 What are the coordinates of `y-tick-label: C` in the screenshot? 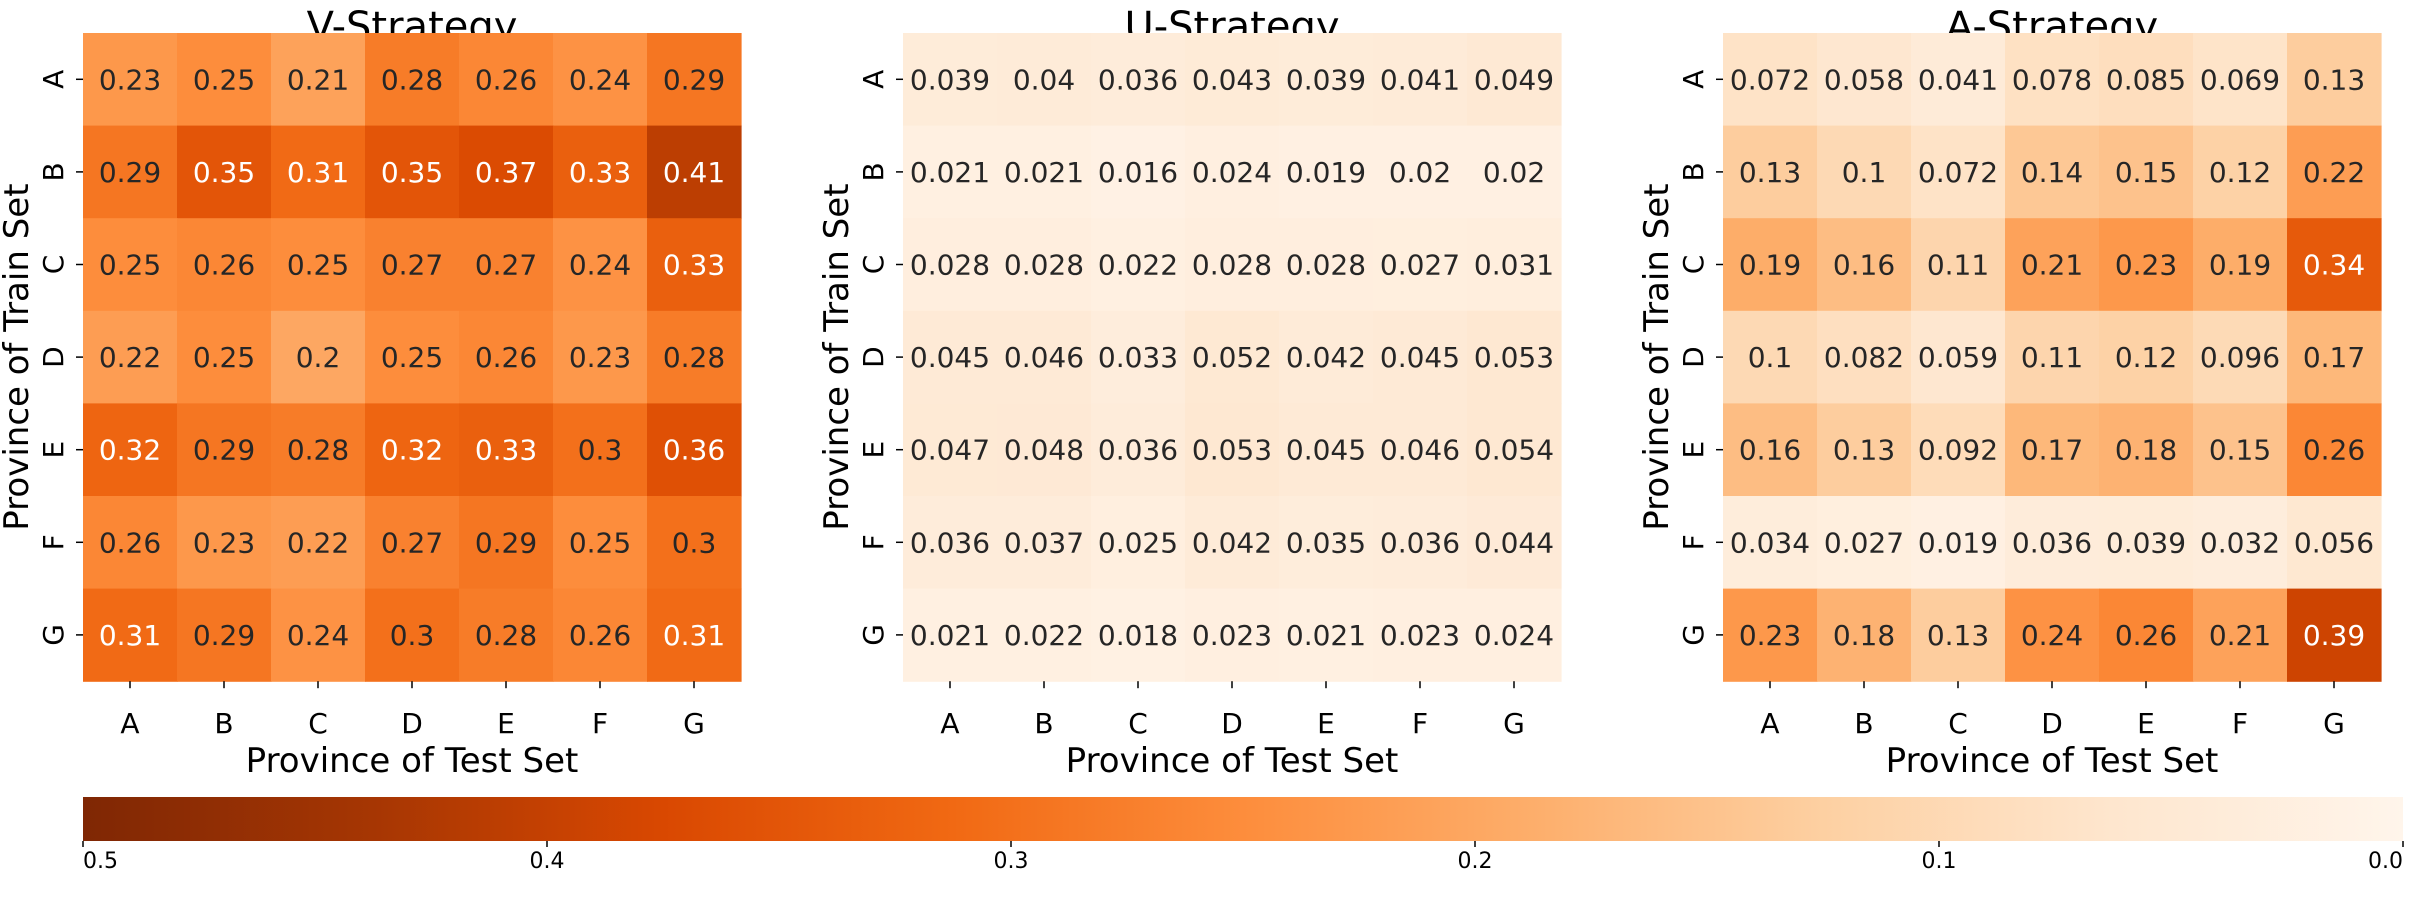 It's located at (53, 265).